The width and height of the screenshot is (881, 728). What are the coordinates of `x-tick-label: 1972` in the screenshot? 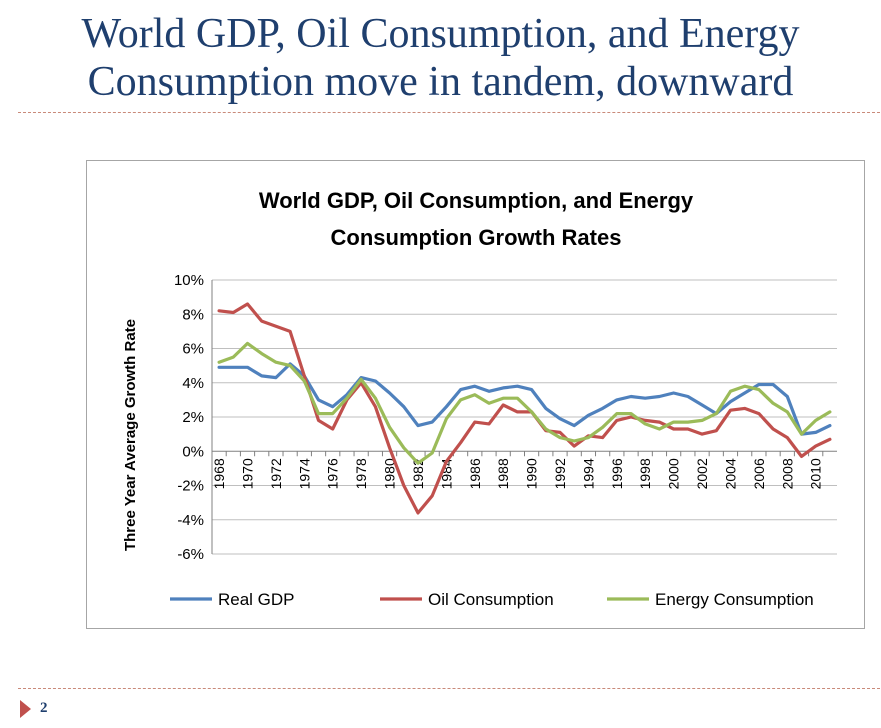 It's located at (276, 473).